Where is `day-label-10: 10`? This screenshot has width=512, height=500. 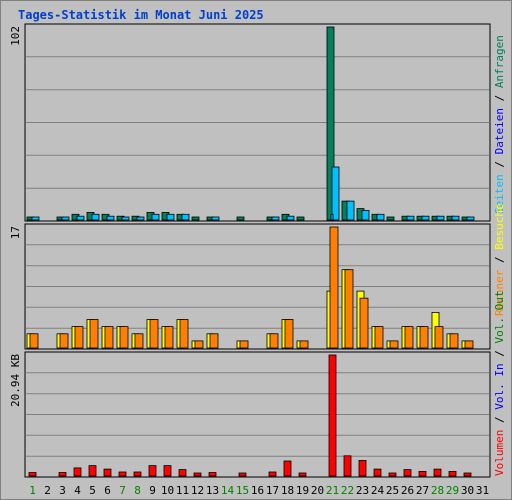
day-label-10: 10 is located at coordinates (167, 490).